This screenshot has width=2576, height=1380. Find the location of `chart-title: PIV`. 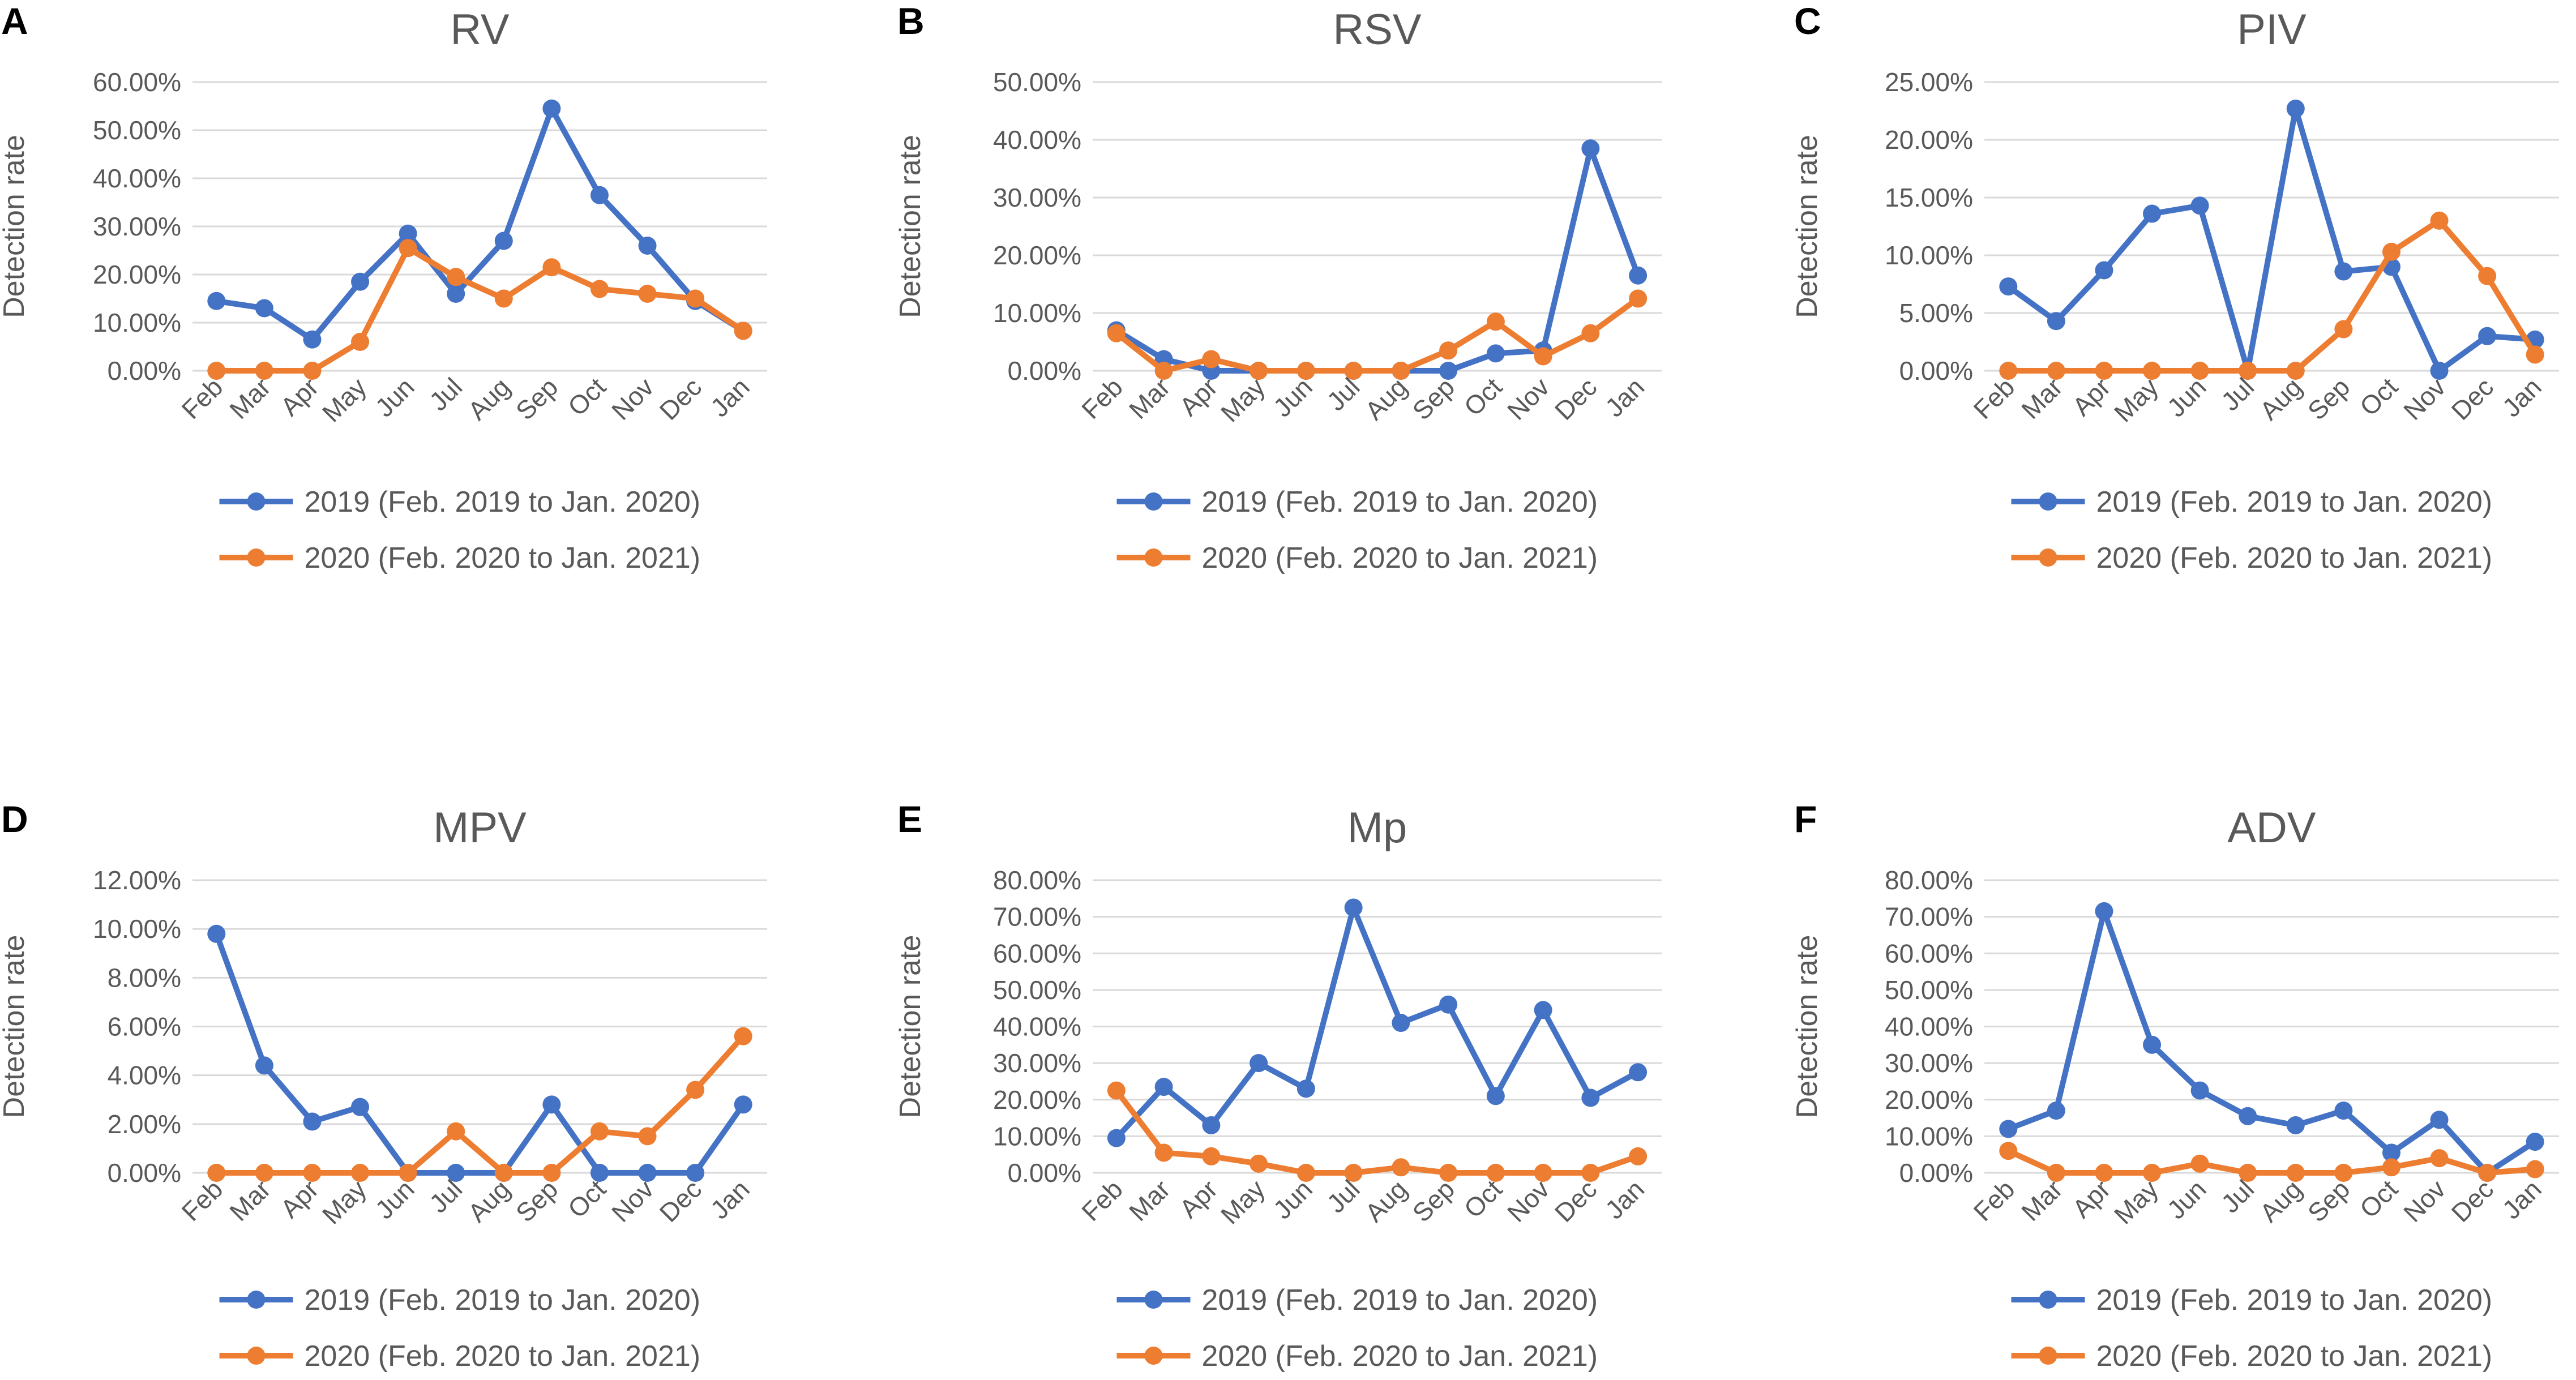

chart-title: PIV is located at coordinates (2272, 30).